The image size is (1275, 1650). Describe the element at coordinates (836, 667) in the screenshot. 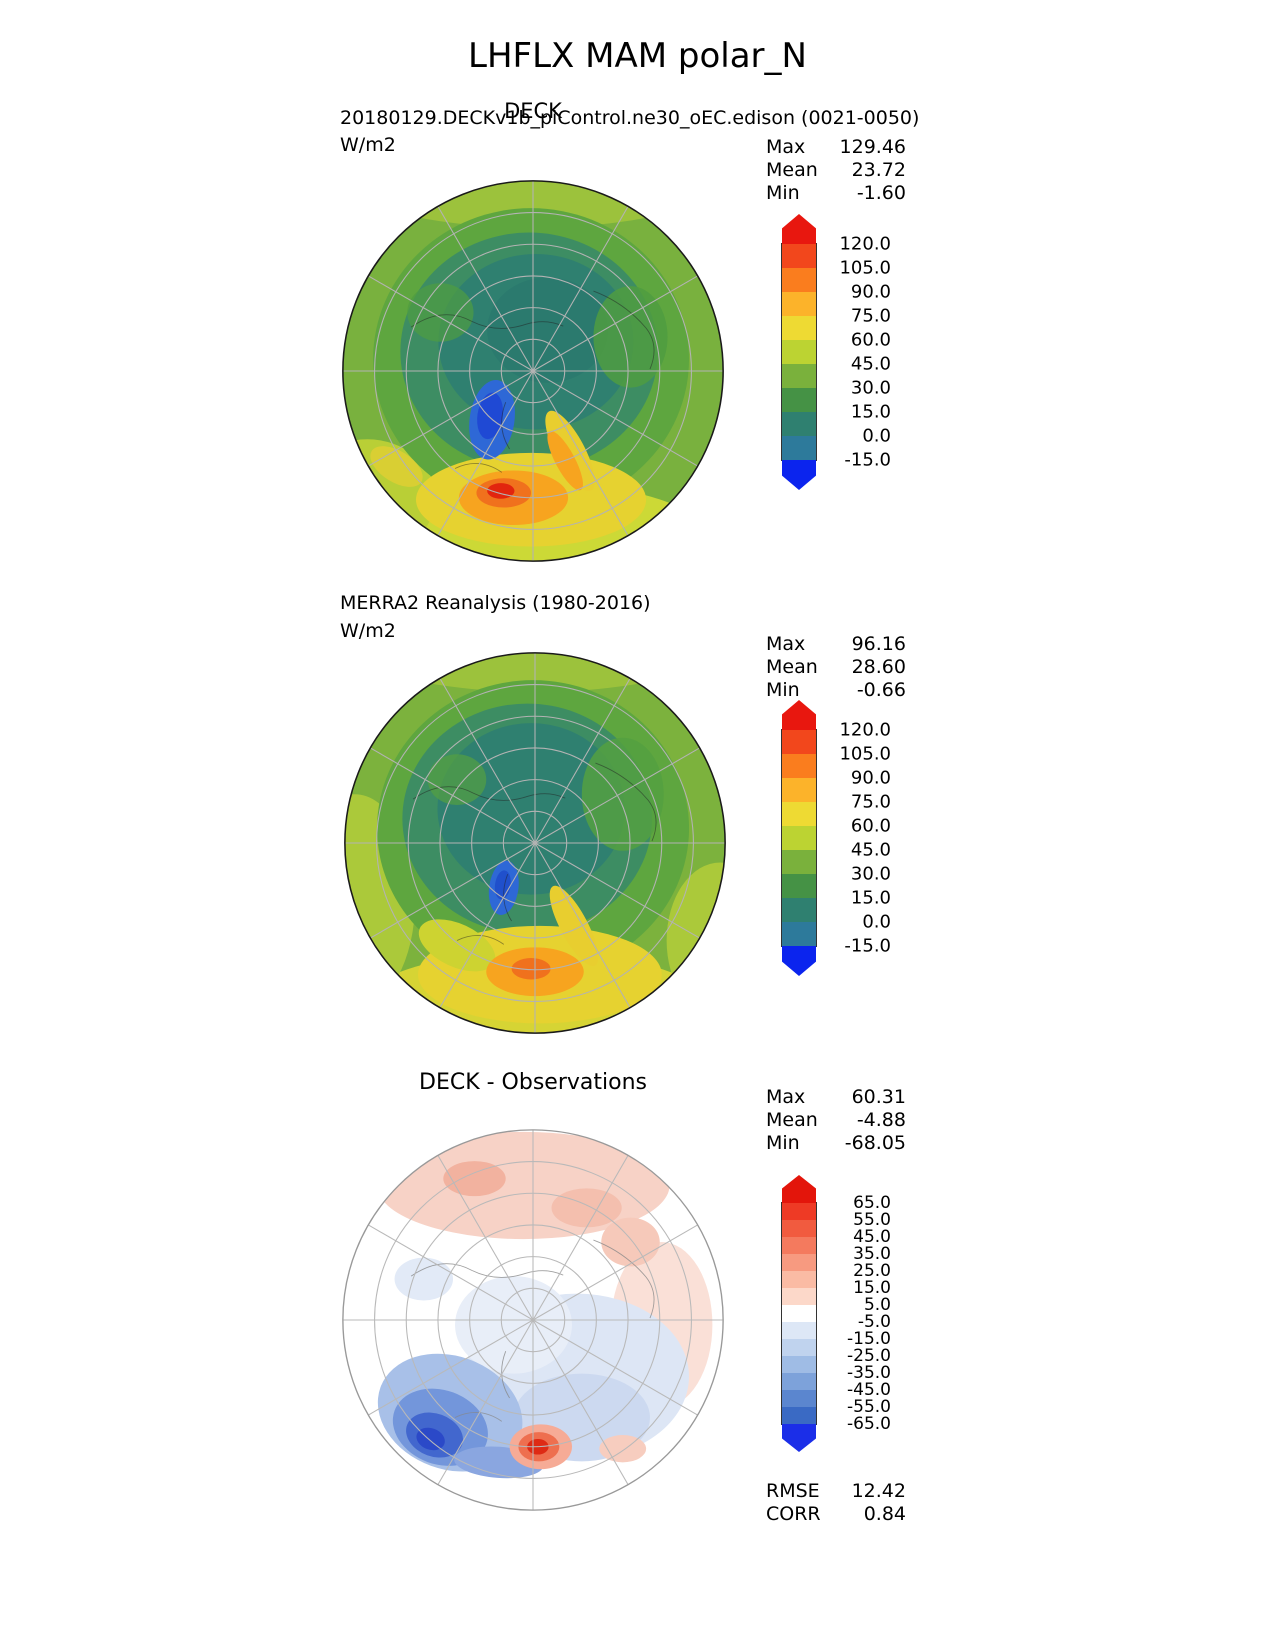

I see `panel2-stats: Max 96.16 Mean 28.60 Min -0.66` at that location.